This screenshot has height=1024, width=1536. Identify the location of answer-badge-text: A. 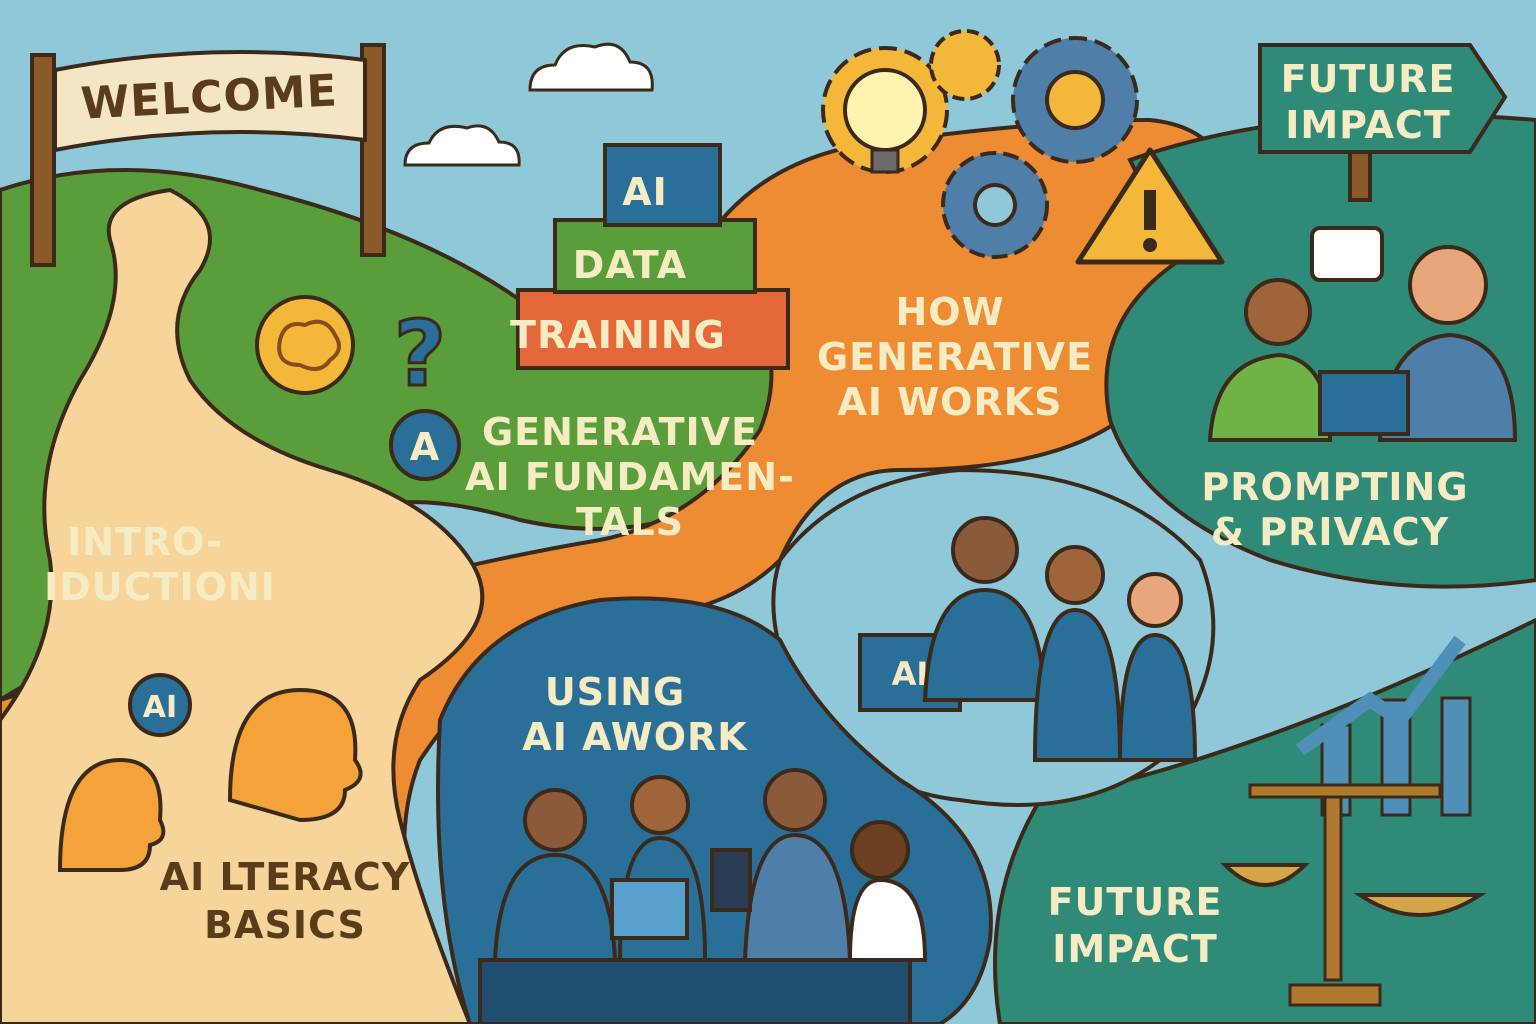
(425, 447).